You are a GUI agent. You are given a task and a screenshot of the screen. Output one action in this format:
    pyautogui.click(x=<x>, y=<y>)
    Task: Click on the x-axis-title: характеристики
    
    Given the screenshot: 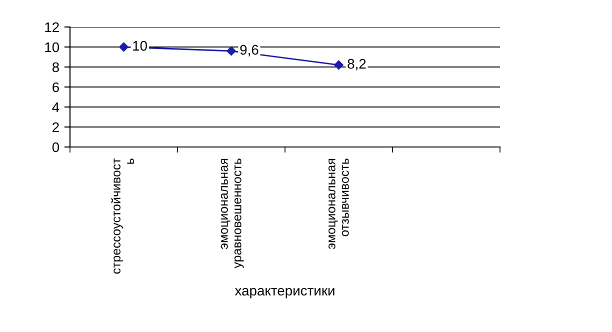 What is the action you would take?
    pyautogui.click(x=284, y=293)
    